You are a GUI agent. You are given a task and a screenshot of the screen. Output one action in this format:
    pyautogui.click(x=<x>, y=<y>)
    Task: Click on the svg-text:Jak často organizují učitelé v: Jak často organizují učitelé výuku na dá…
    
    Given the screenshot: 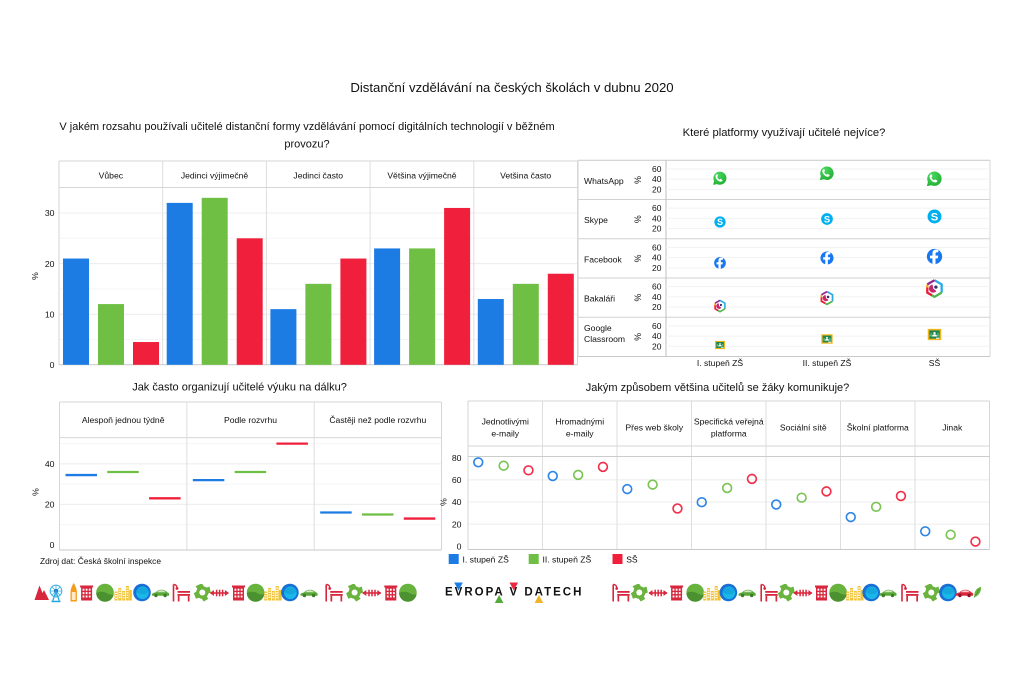 What is the action you would take?
    pyautogui.click(x=239, y=388)
    